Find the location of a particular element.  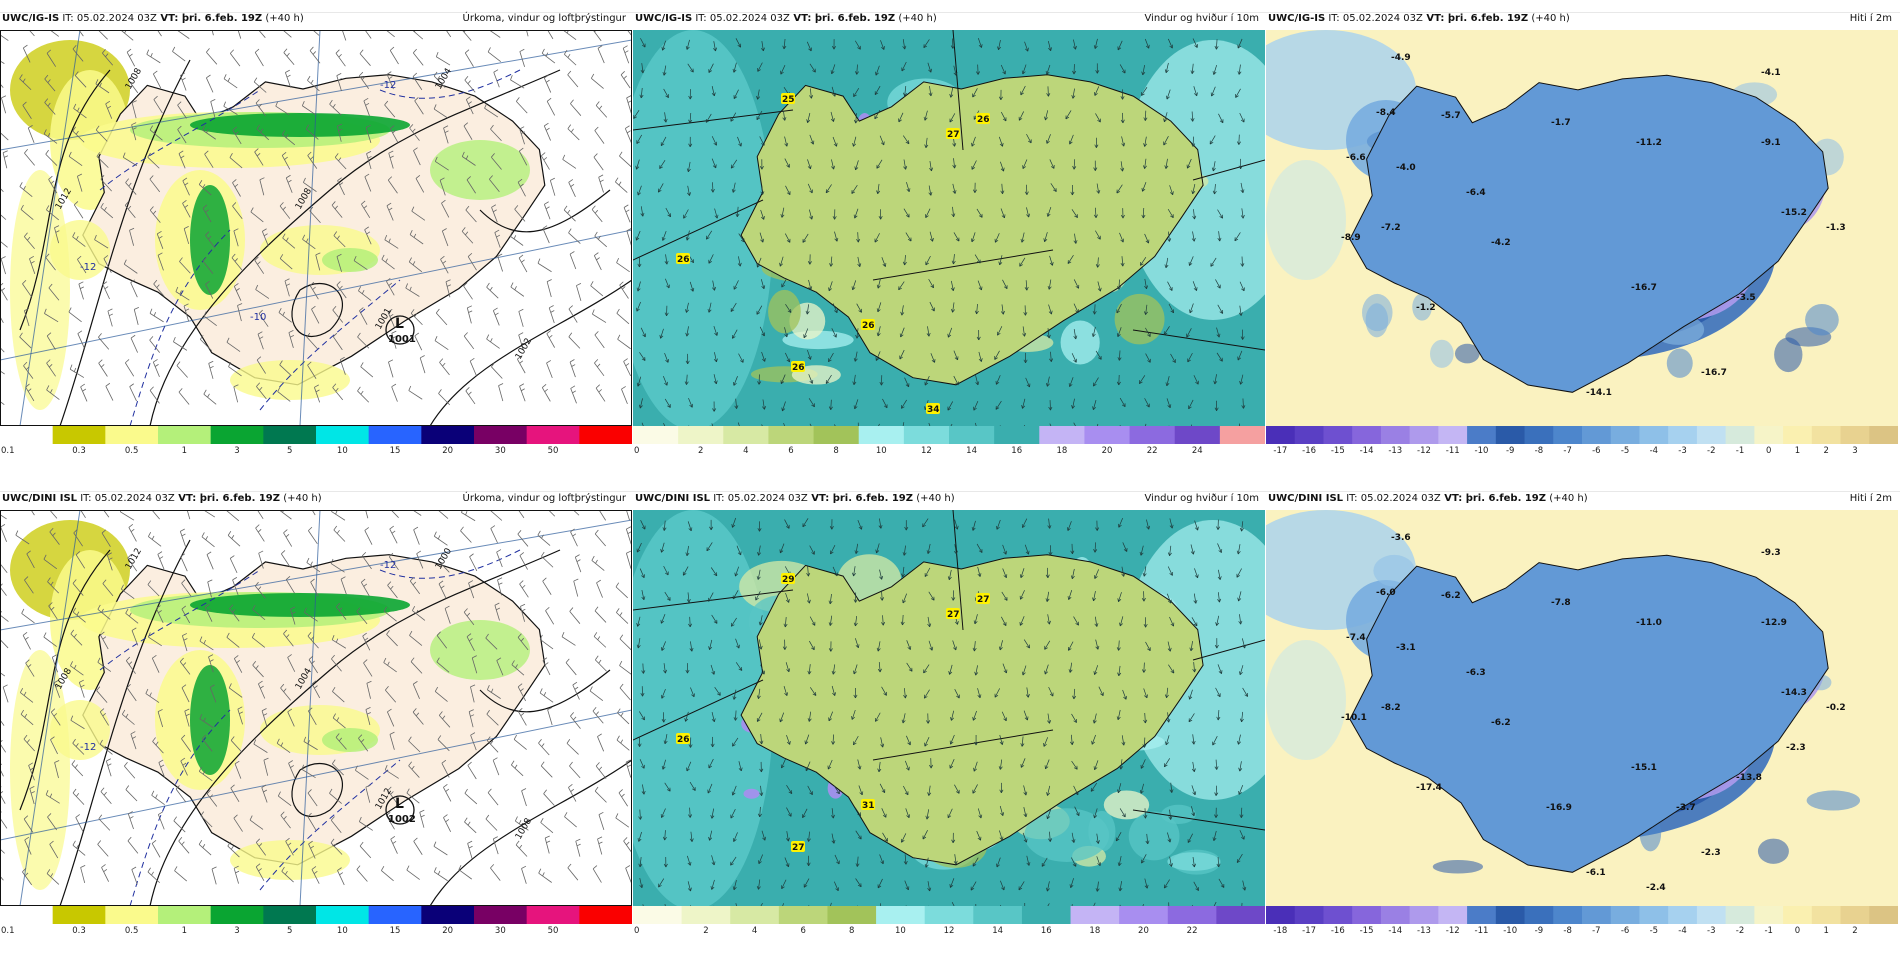

scale-tick-label: -3 is located at coordinates (1711, 931).